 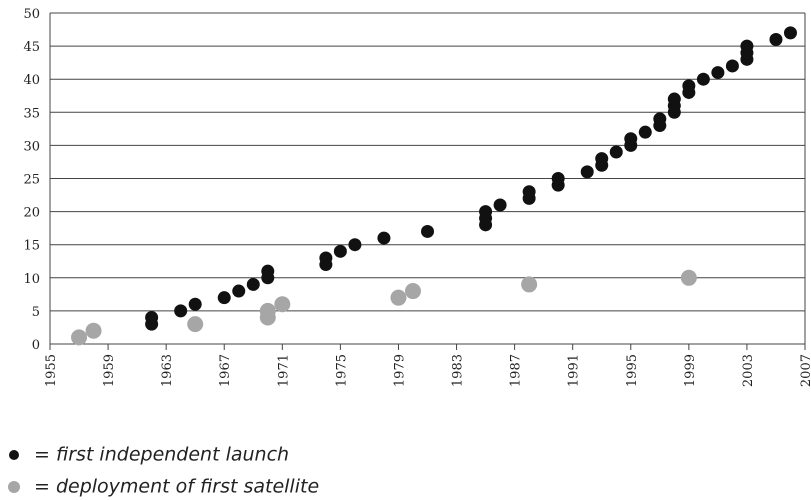 What do you see at coordinates (574, 370) in the screenshot?
I see `x-tick-label: 1991` at bounding box center [574, 370].